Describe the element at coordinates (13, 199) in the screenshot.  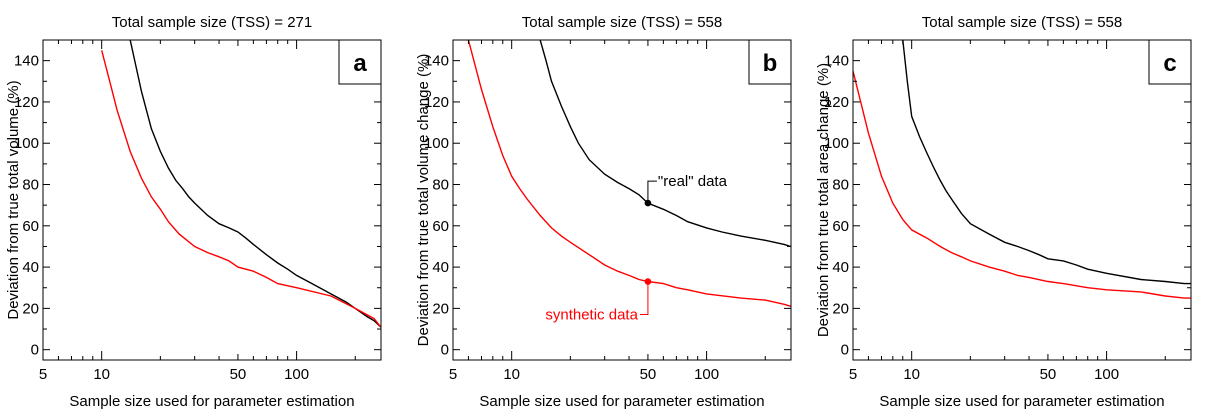
I see `y-axis-label: Deviation from true total volume (%)` at that location.